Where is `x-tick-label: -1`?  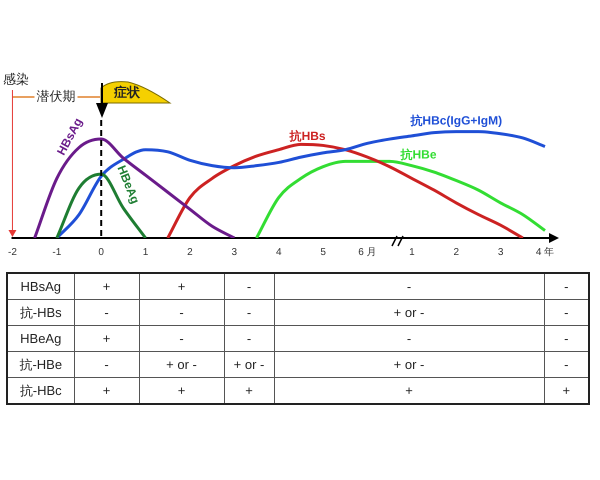 x-tick-label: -1 is located at coordinates (57, 252).